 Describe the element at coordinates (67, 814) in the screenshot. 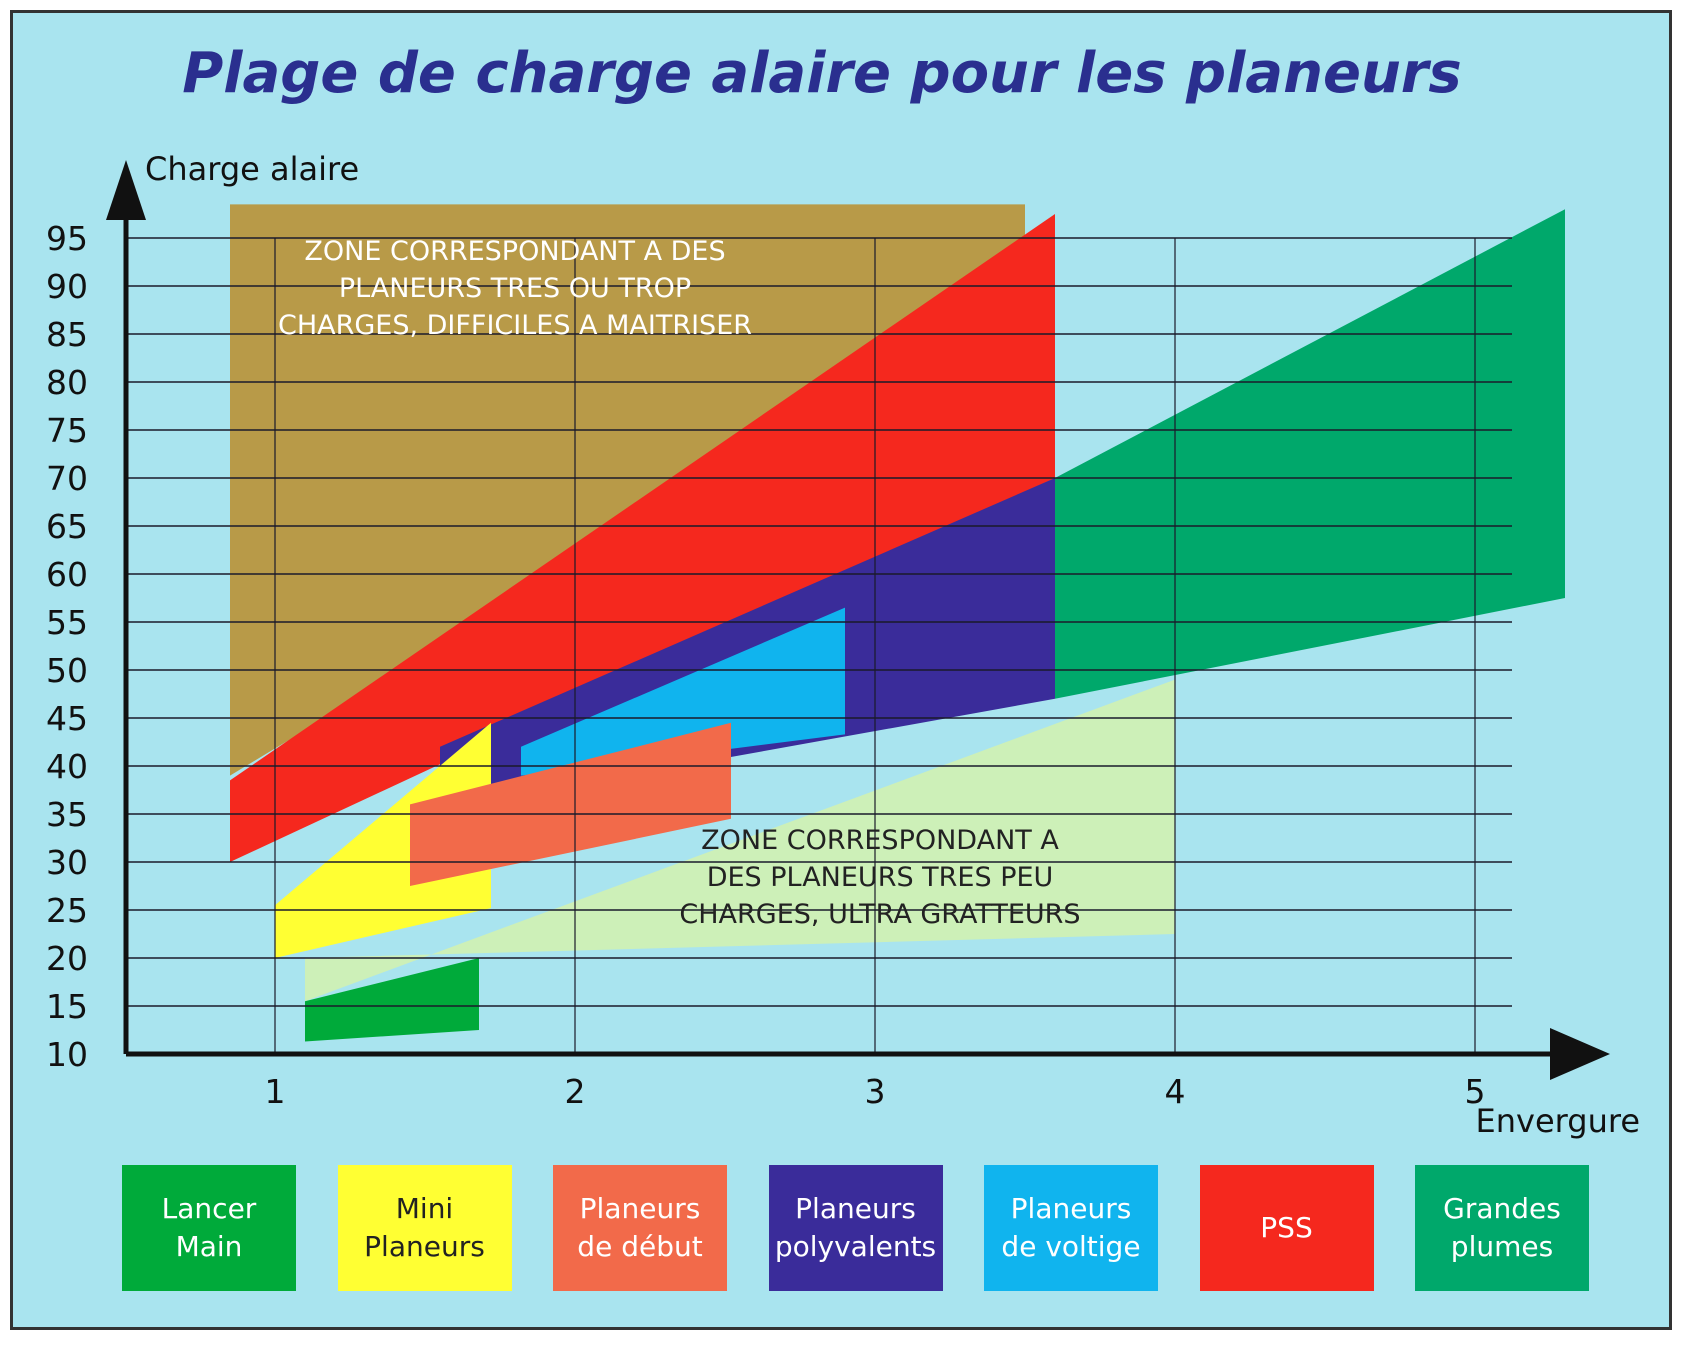

I see `y-tick-label-35: 35` at that location.